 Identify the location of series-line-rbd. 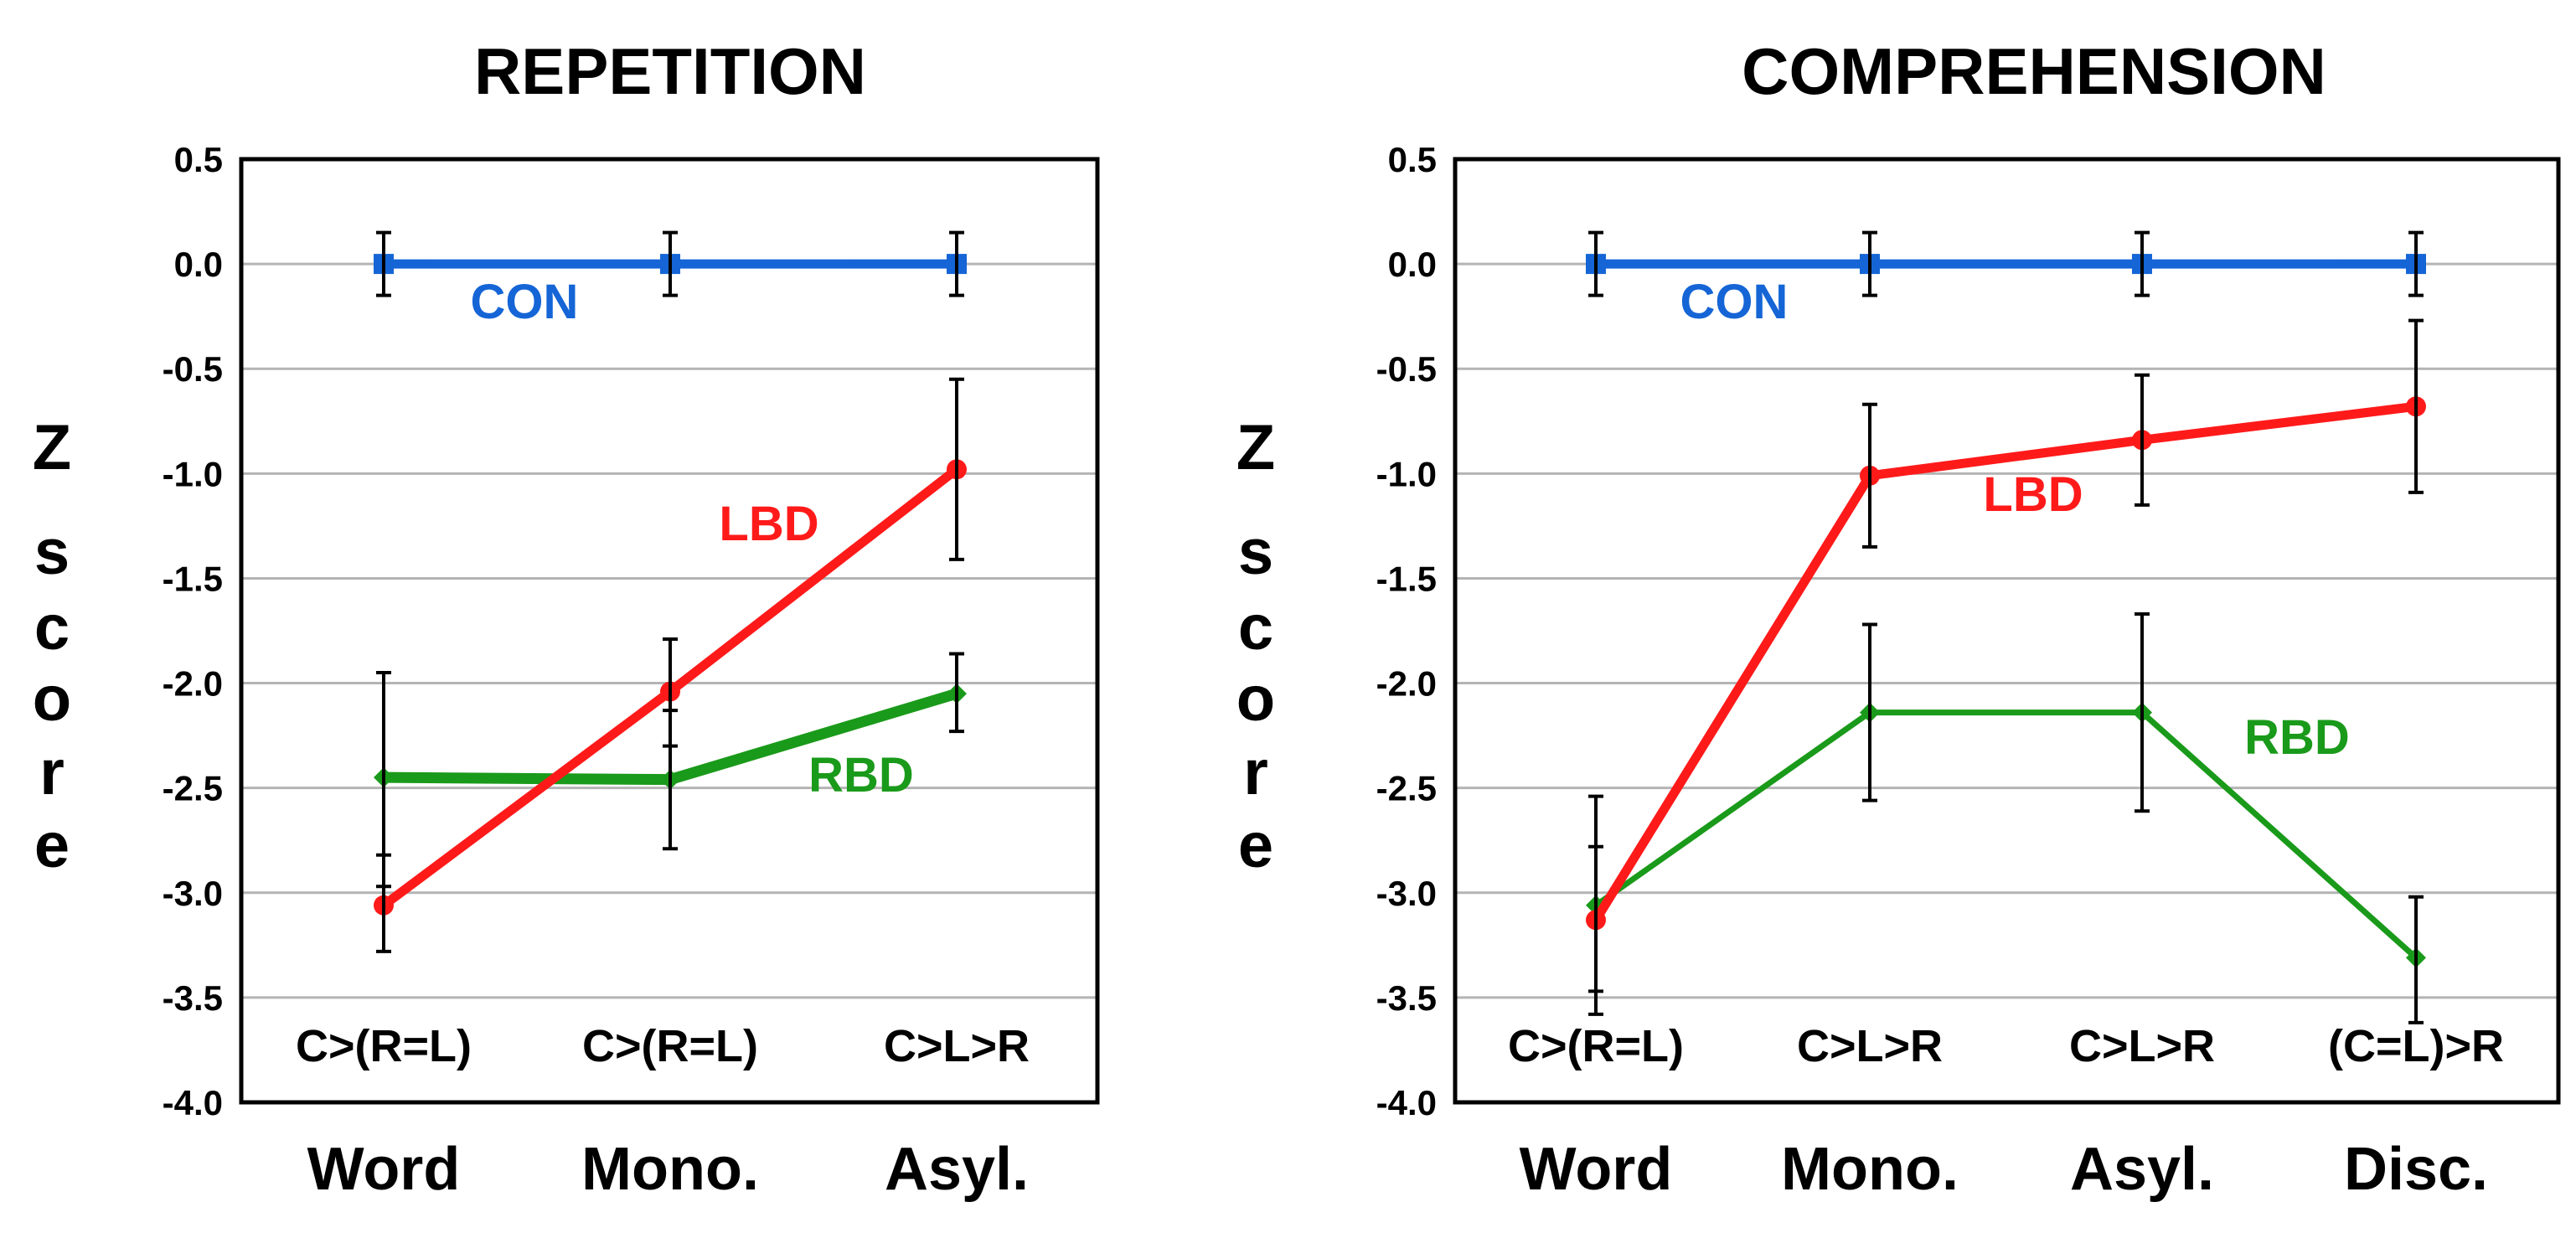
(2006, 835).